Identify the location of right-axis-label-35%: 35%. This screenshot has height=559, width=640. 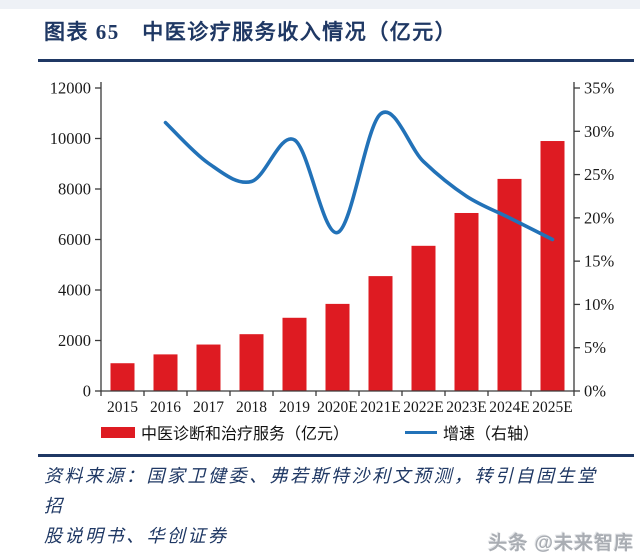
(599, 88).